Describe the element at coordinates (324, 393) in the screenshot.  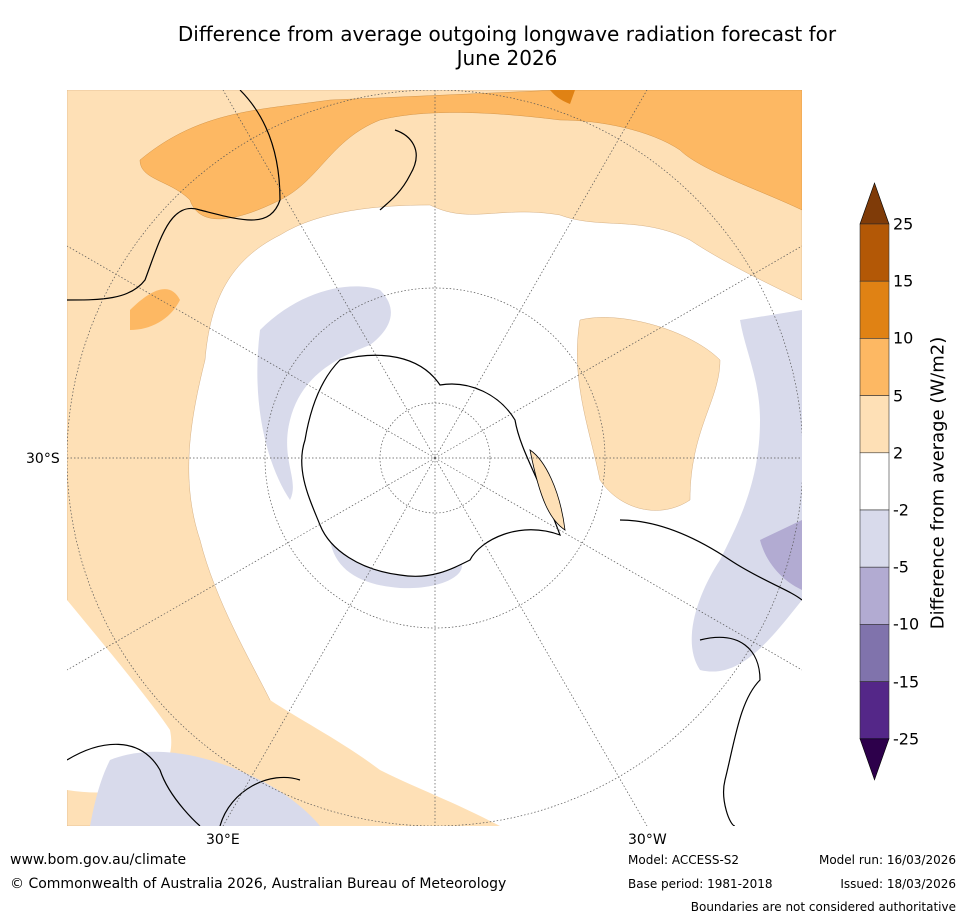
I see `anomaly-neg2-neg5-region` at that location.